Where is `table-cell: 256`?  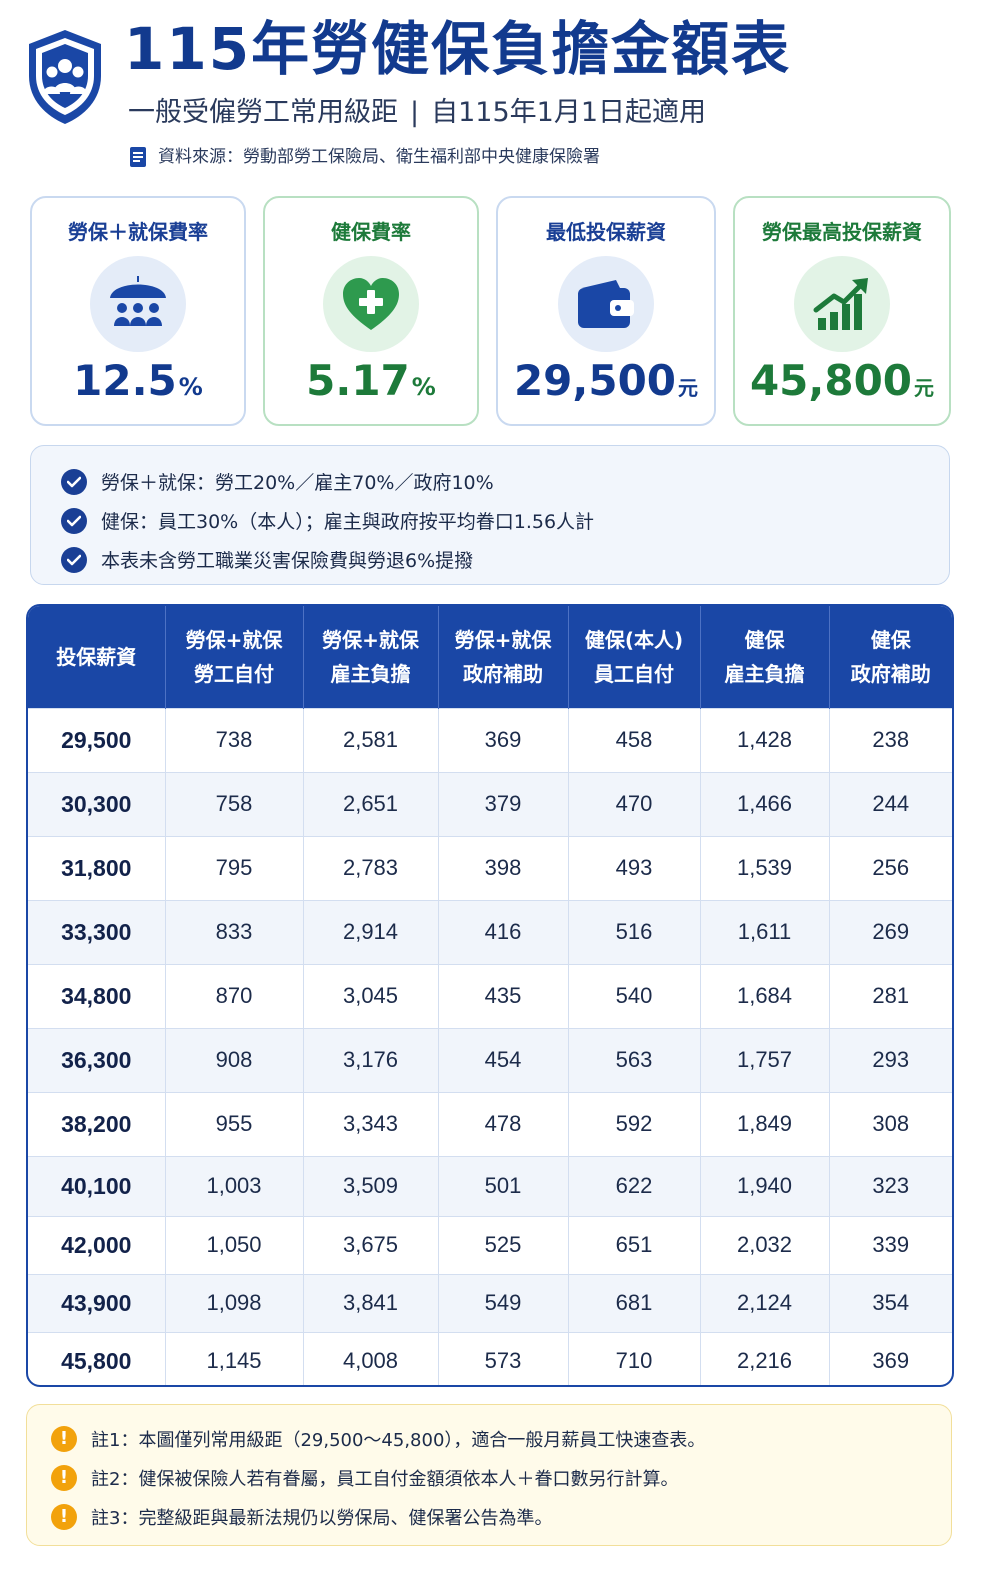
table-cell: 256 is located at coordinates (890, 867).